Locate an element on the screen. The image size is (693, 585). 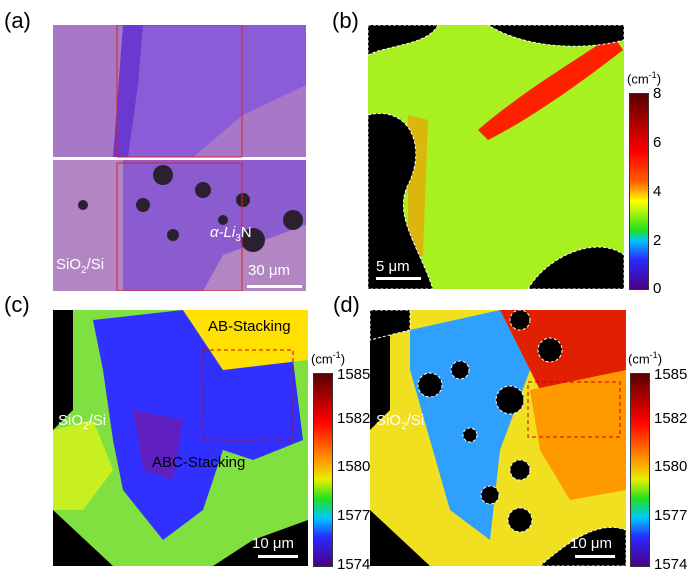
colorbar-tick: 8 is located at coordinates (657, 93).